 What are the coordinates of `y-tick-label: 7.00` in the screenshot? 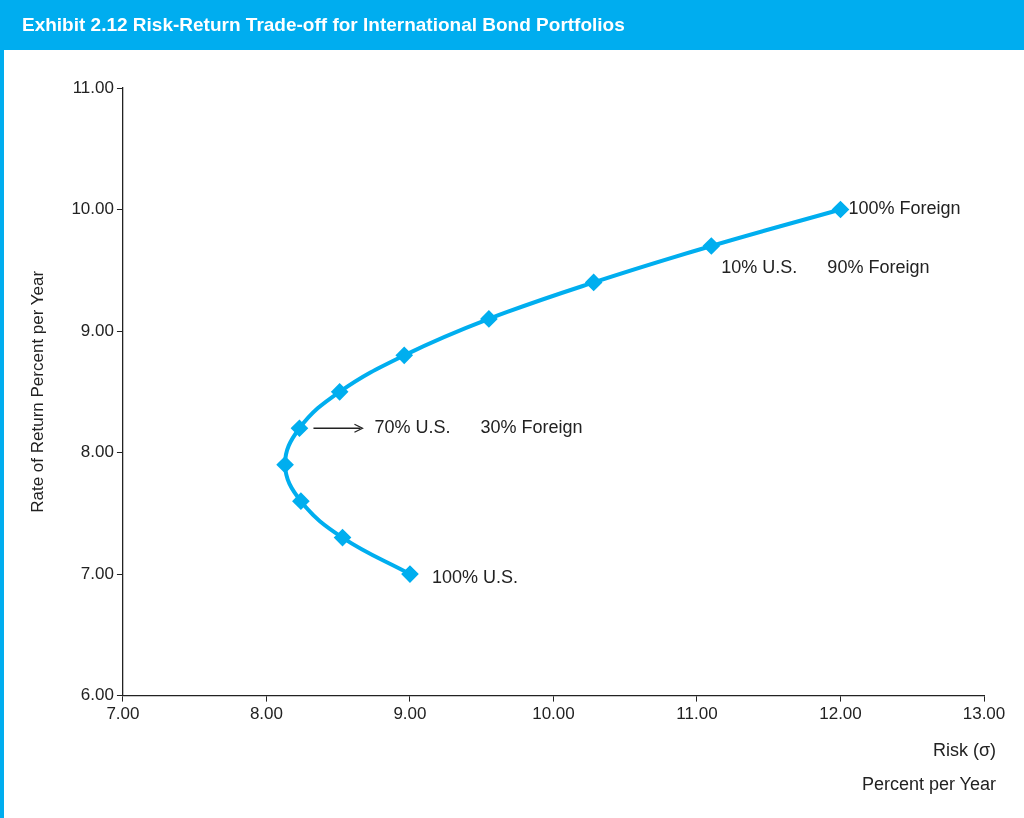 It's located at (97, 573).